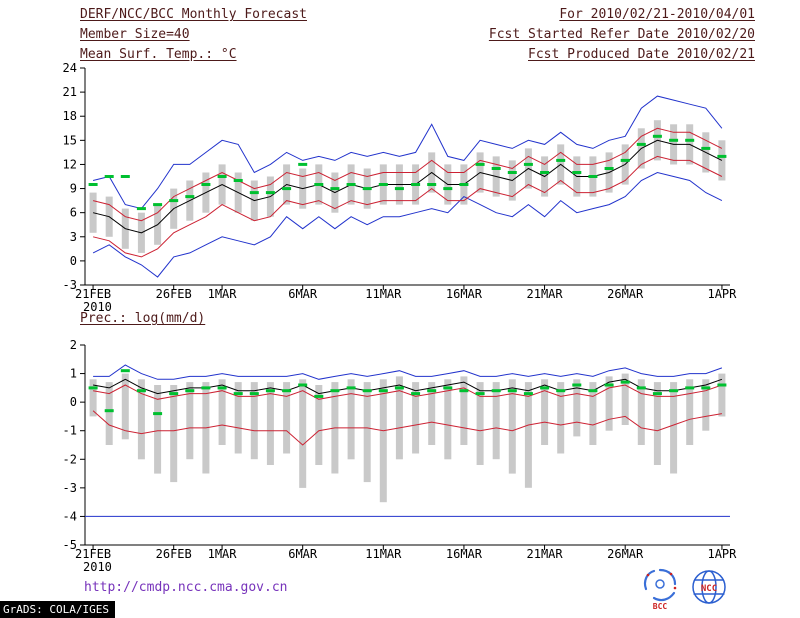 This screenshot has height=618, width=800. What do you see at coordinates (70, 140) in the screenshot?
I see `y-tick-label: 15` at bounding box center [70, 140].